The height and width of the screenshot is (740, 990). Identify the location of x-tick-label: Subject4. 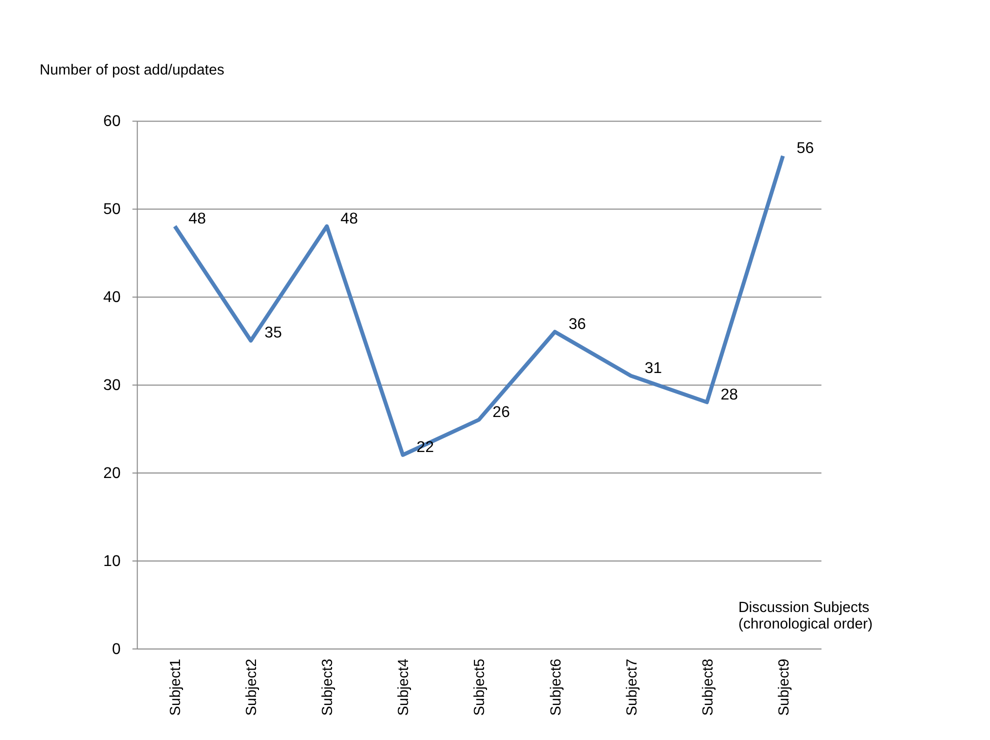
(404, 687).